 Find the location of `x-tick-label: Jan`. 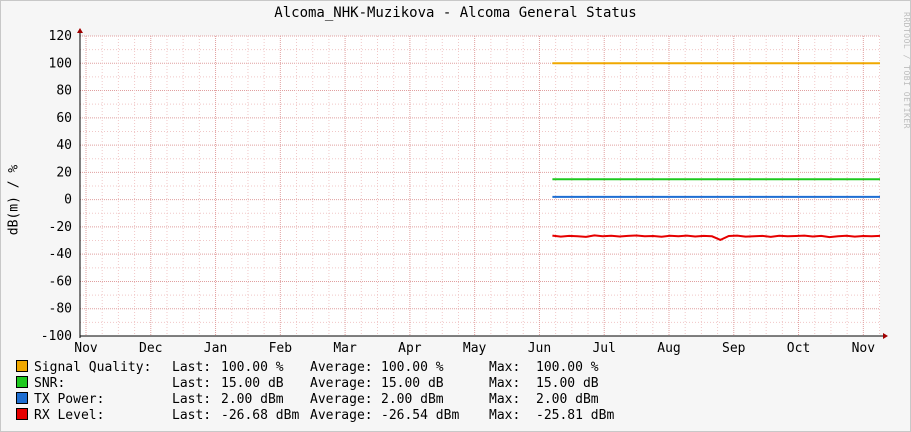

x-tick-label: Jan is located at coordinates (215, 348).